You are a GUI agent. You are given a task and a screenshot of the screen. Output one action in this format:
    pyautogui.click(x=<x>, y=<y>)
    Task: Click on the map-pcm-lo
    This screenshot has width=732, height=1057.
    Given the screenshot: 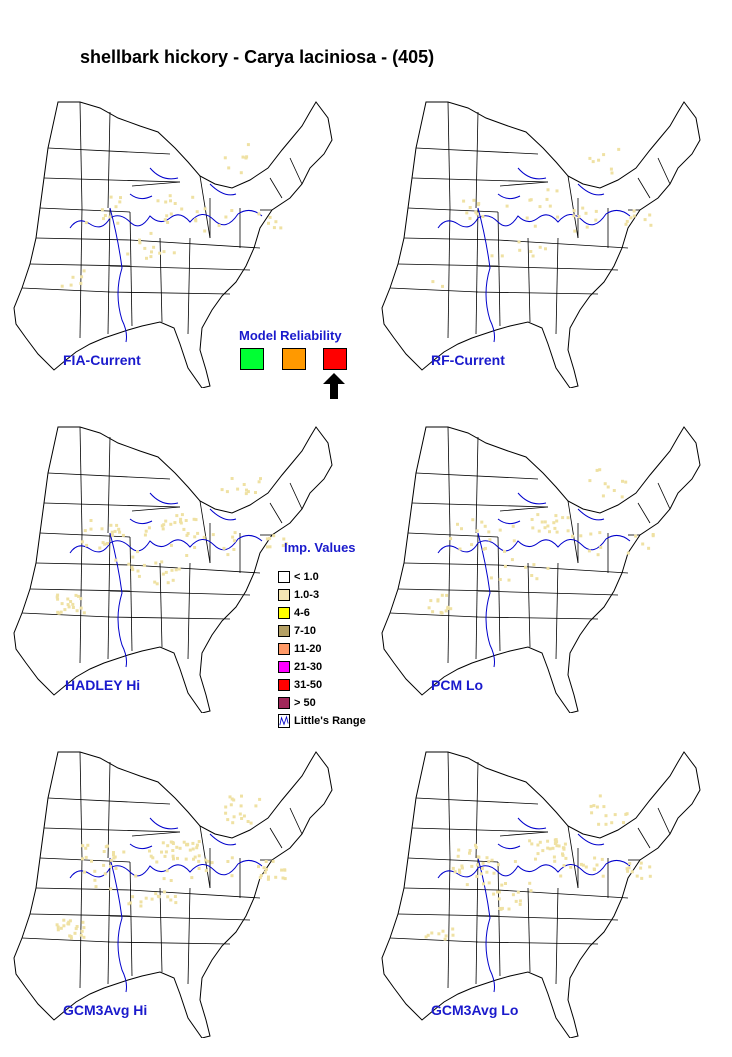 What is the action you would take?
    pyautogui.click(x=543, y=568)
    